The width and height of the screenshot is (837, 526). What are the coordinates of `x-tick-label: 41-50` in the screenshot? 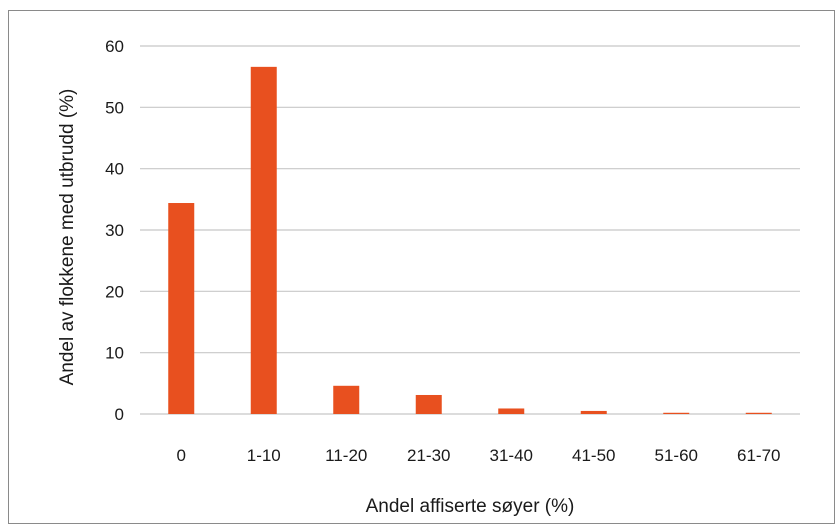 It's located at (593, 455).